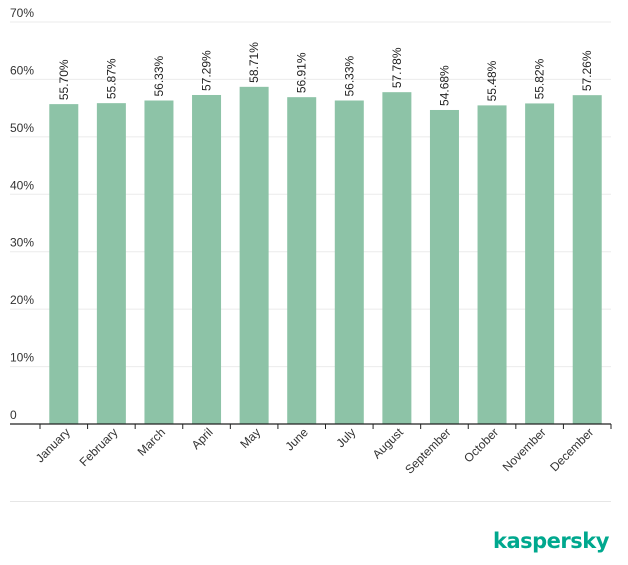 This screenshot has width=628, height=565. What do you see at coordinates (99, 447) in the screenshot?
I see `x-tick-label: February` at bounding box center [99, 447].